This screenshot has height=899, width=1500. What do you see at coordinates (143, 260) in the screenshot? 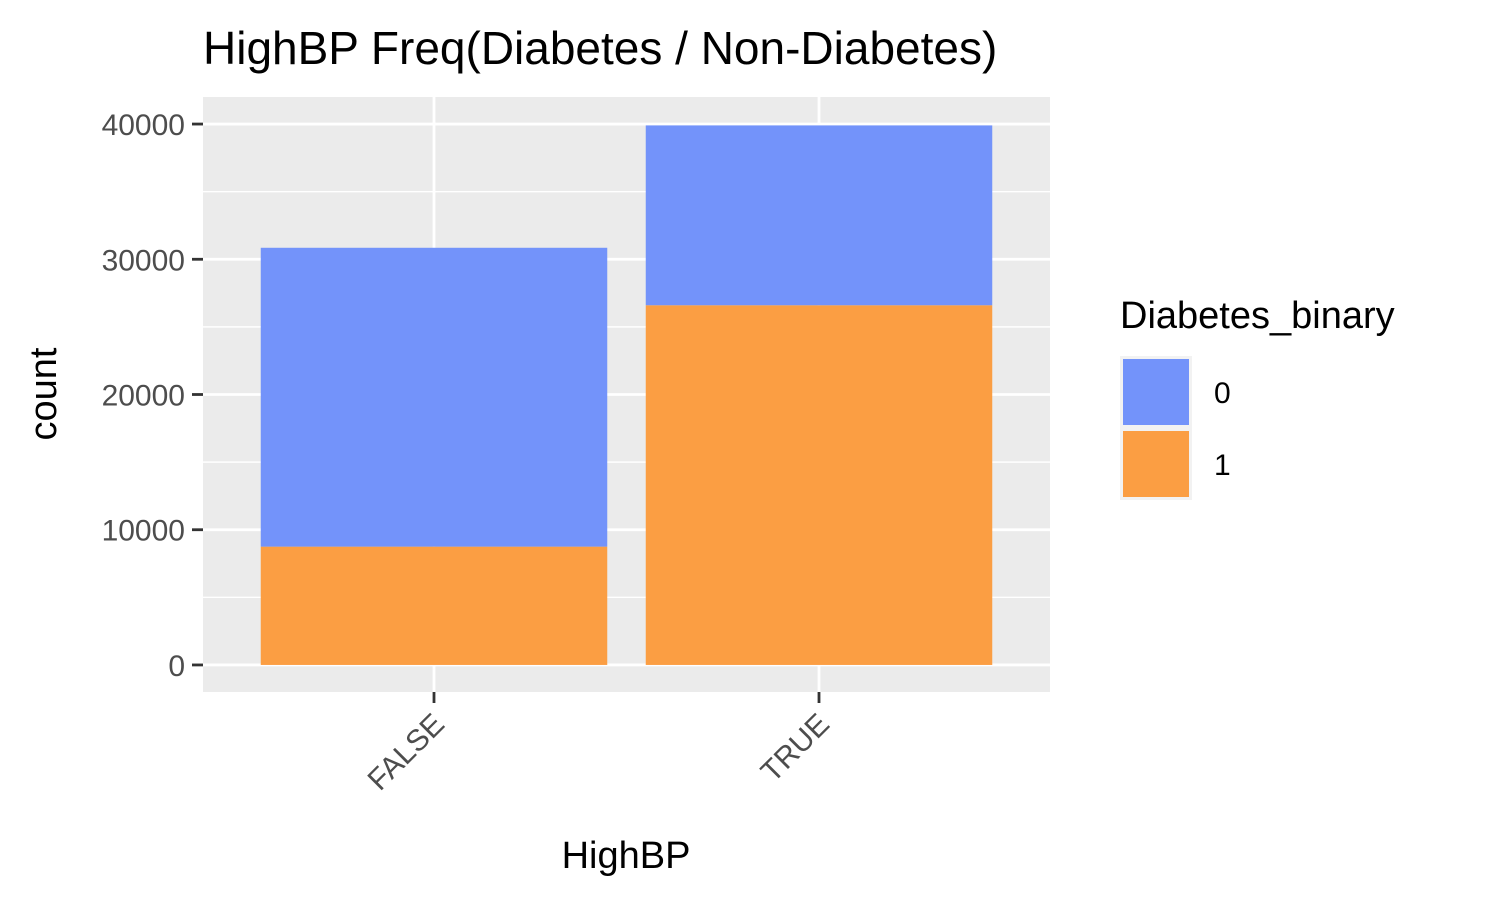
I see `y-tick-label: 30000` at bounding box center [143, 260].